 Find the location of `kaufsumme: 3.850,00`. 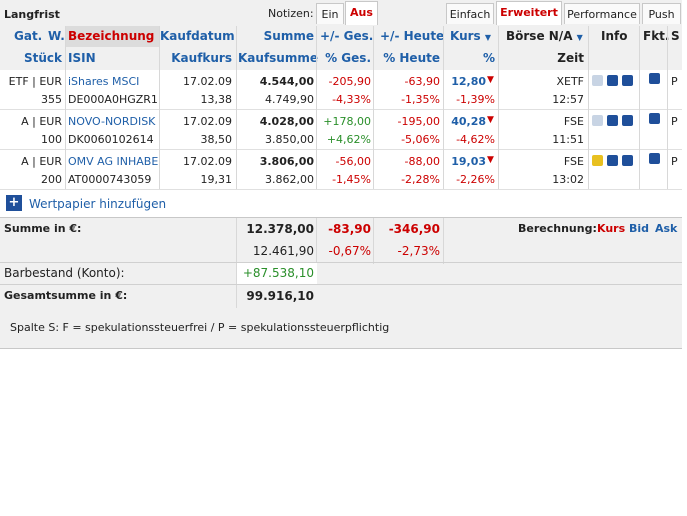

kaufsumme: 3.850,00 is located at coordinates (289, 139).